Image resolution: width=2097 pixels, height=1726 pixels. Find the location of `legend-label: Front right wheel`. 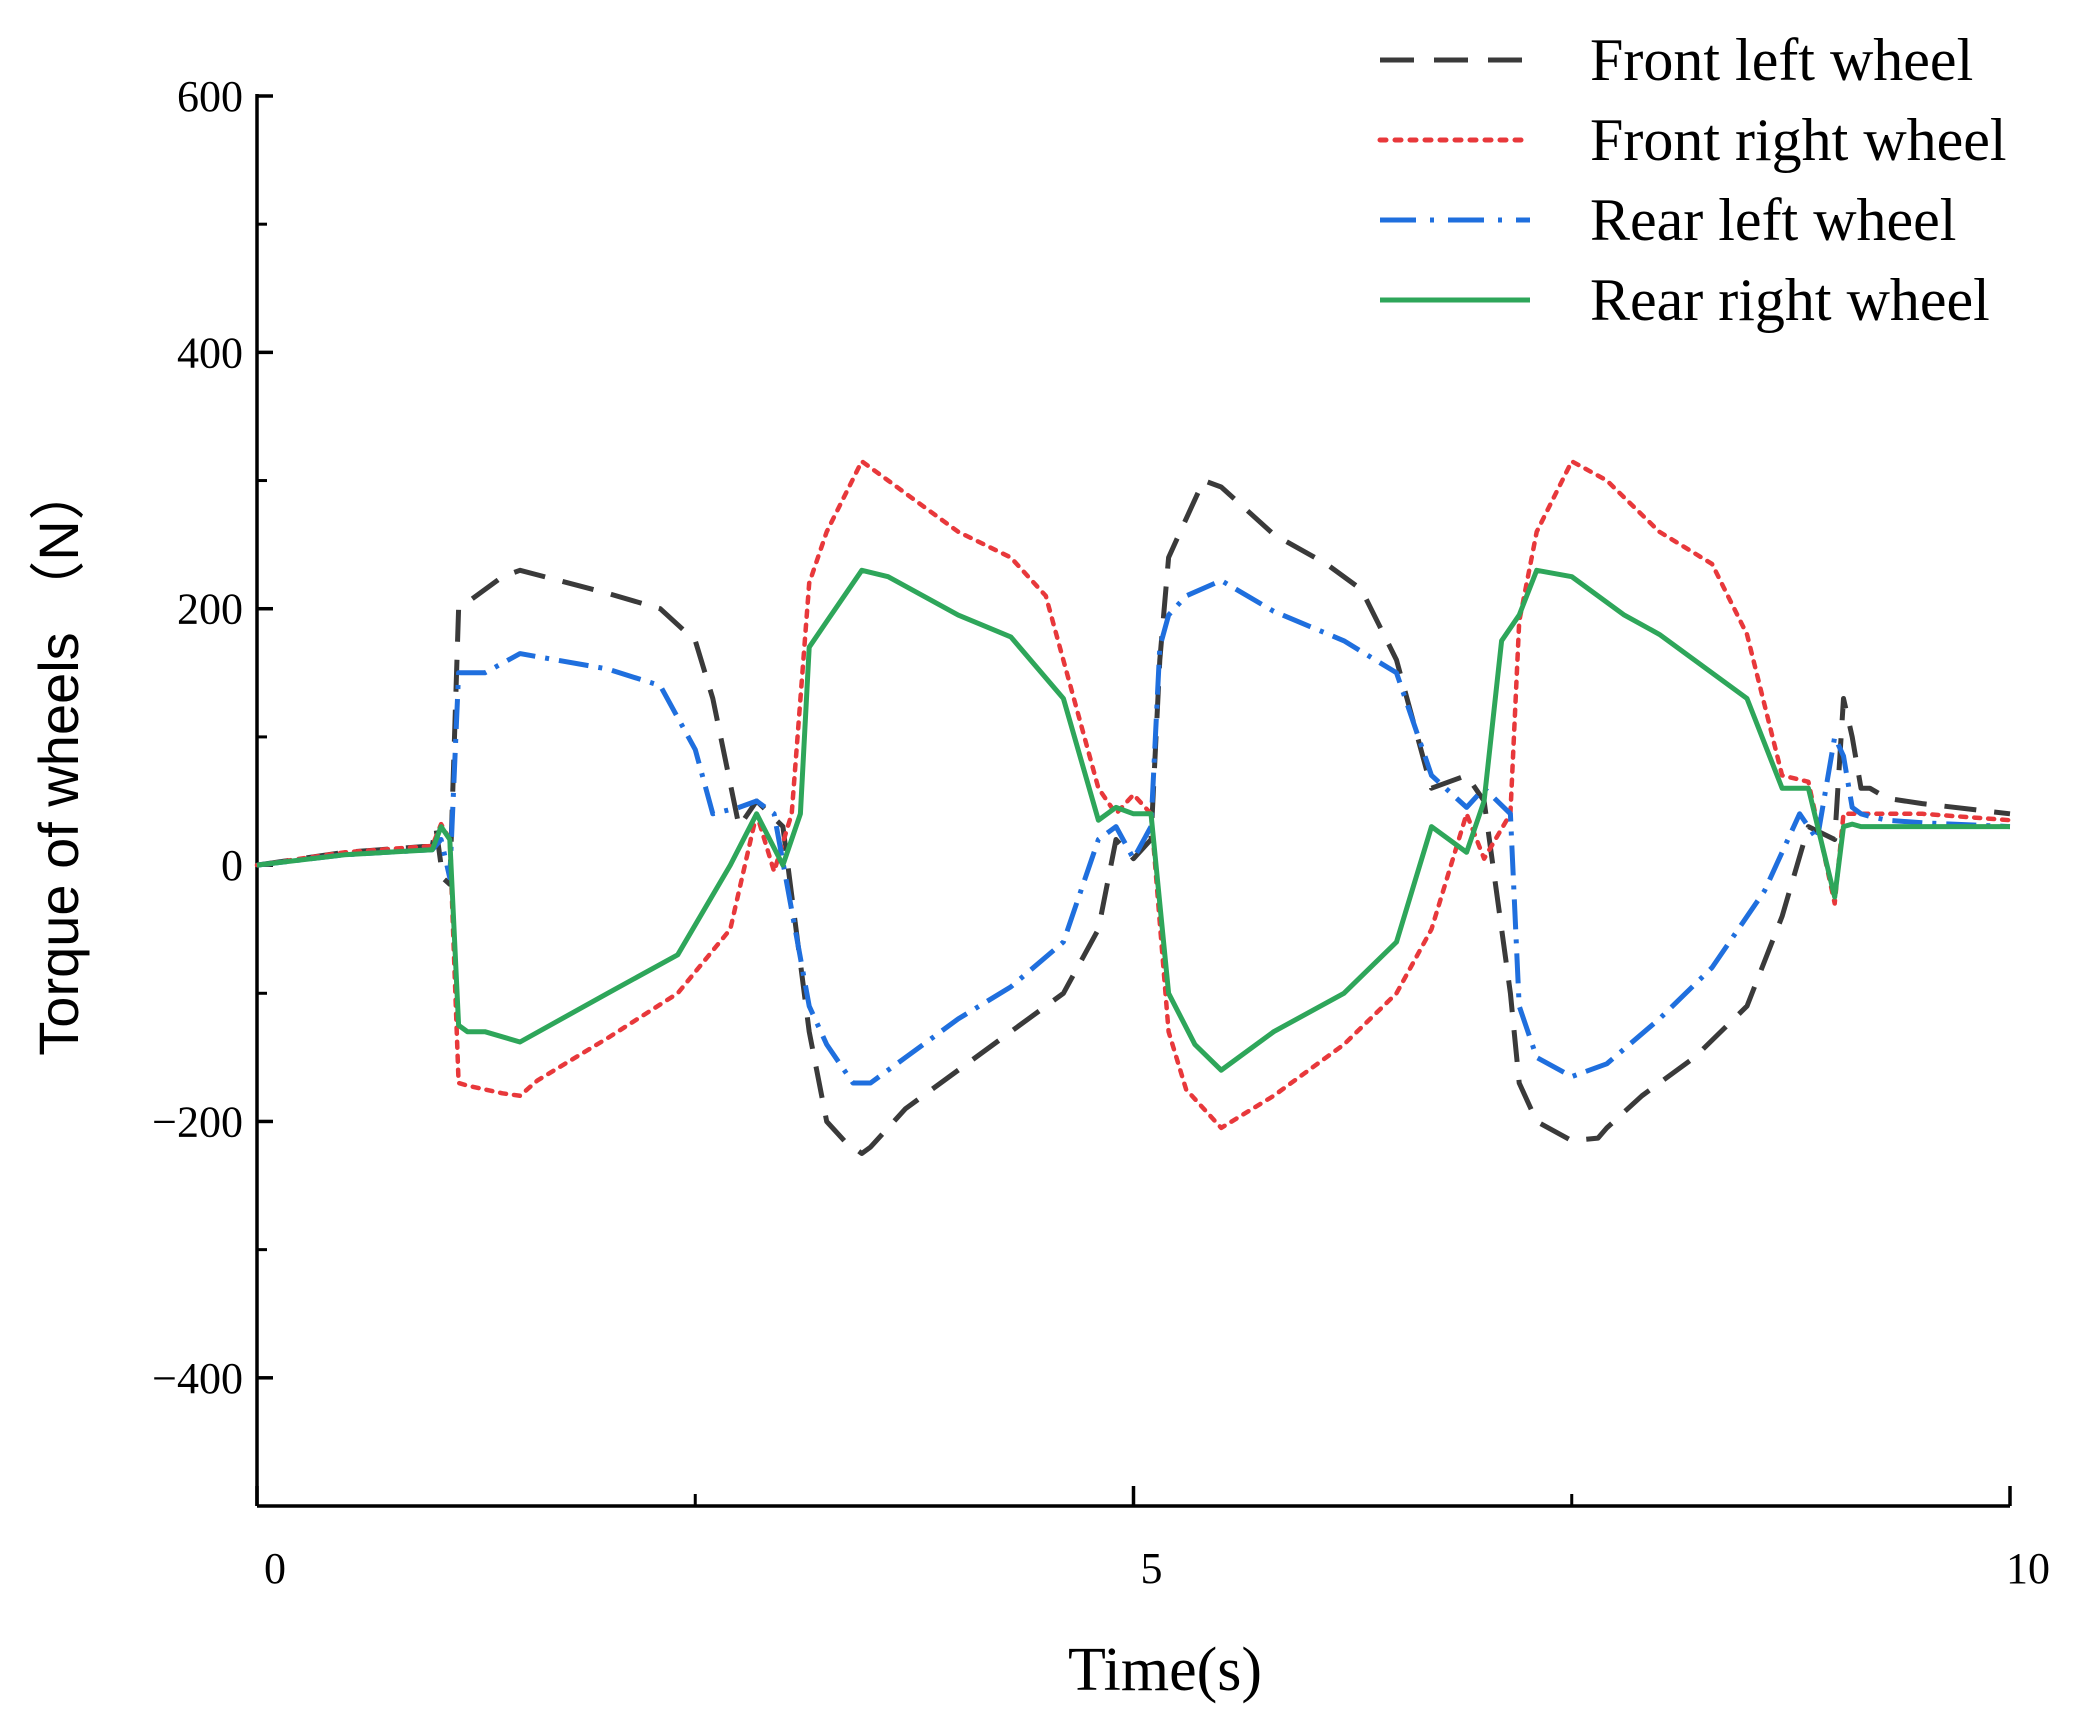

legend-label: Front right wheel is located at coordinates (1798, 140).